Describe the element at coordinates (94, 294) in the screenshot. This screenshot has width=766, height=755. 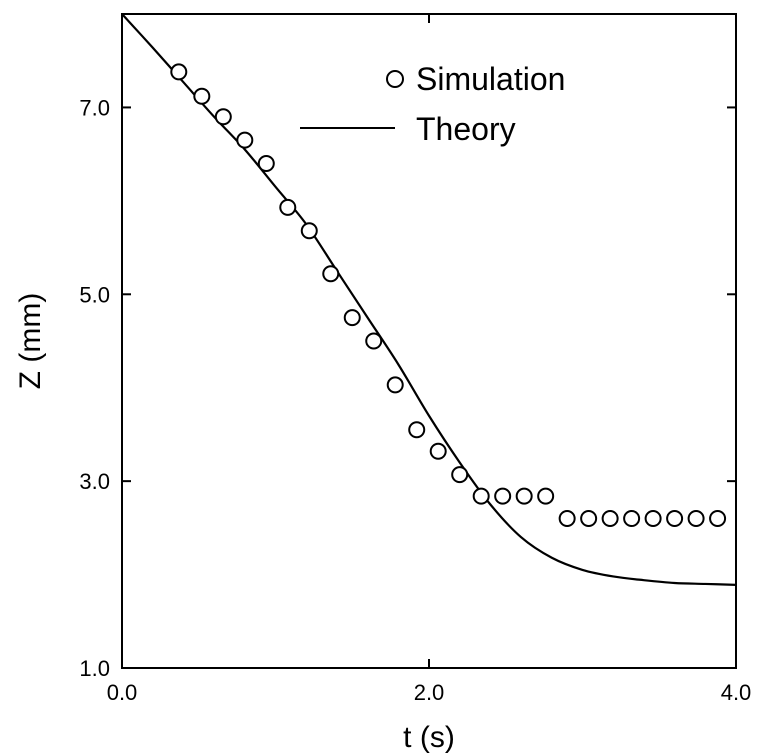
I see `y-tick-label: 5.0` at that location.